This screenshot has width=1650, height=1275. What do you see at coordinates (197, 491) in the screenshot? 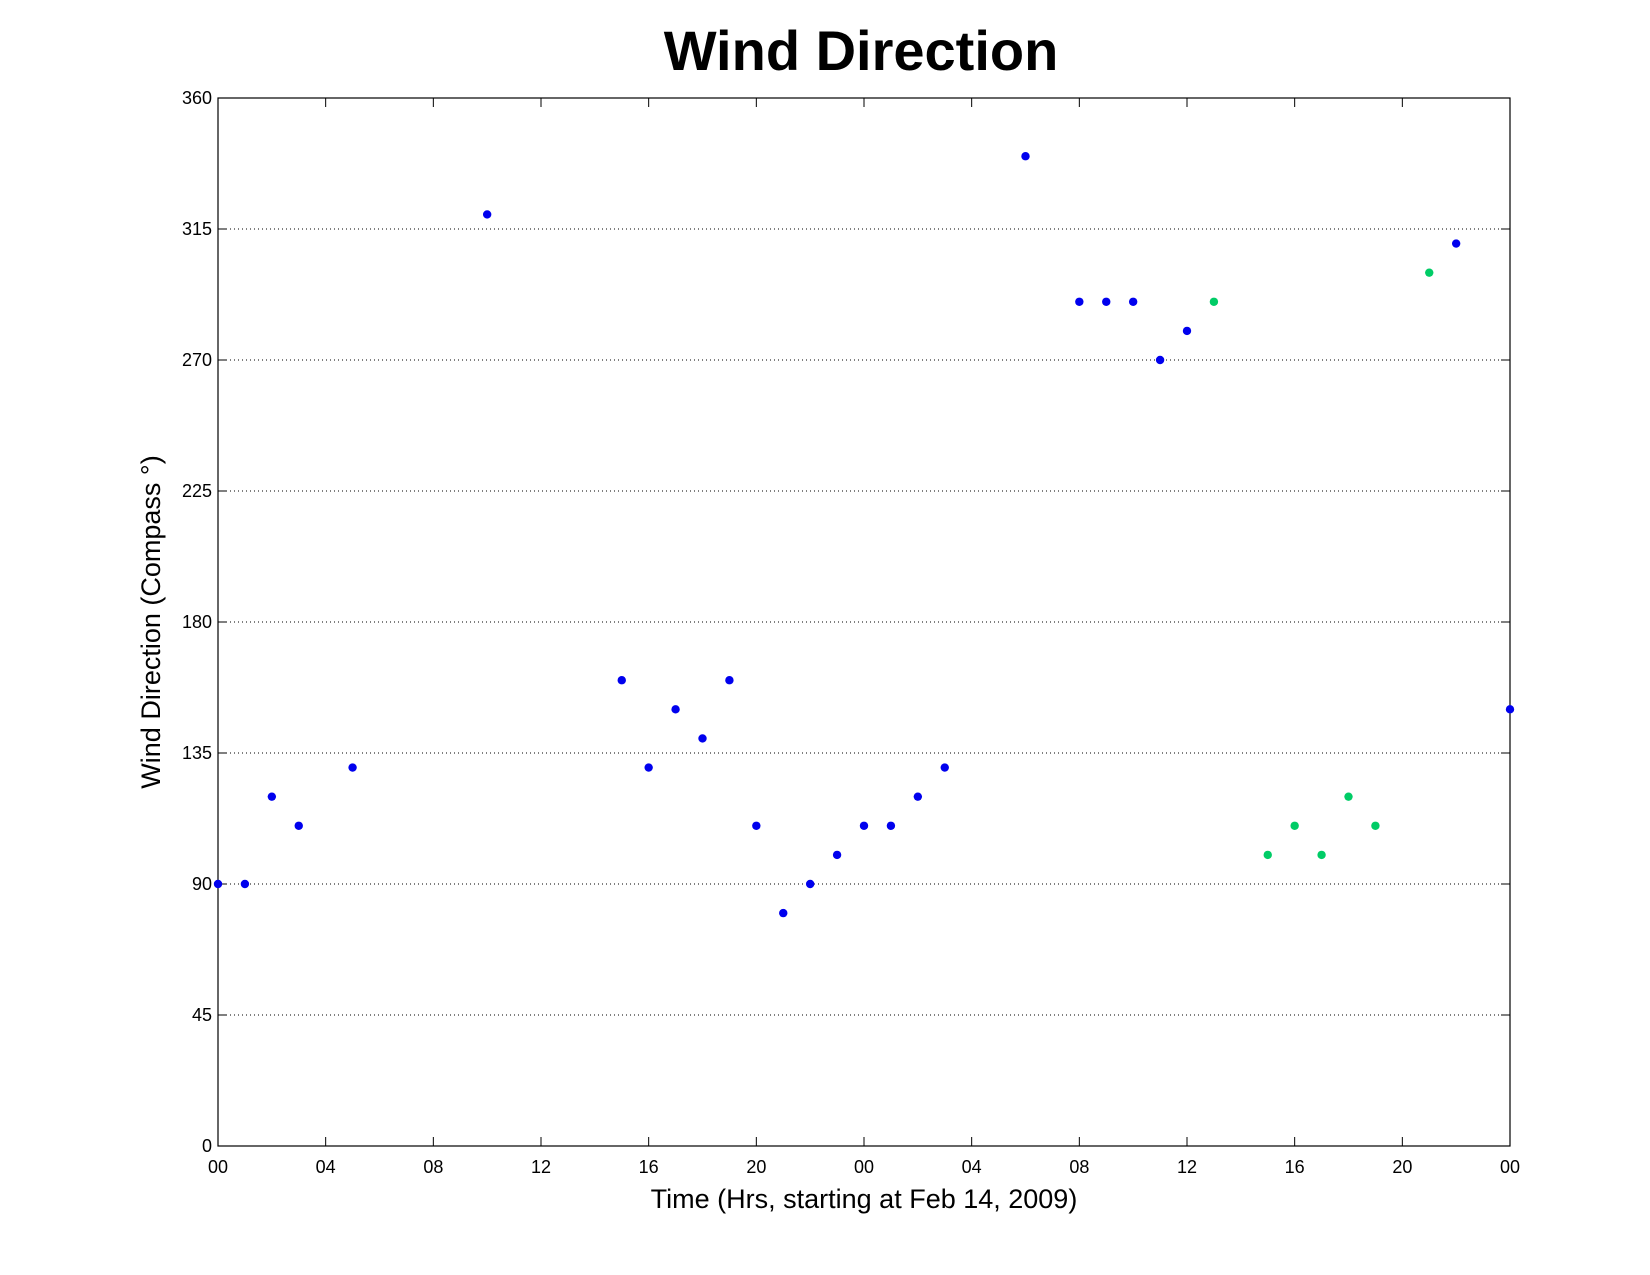
I see `y-tick-label: 225` at bounding box center [197, 491].